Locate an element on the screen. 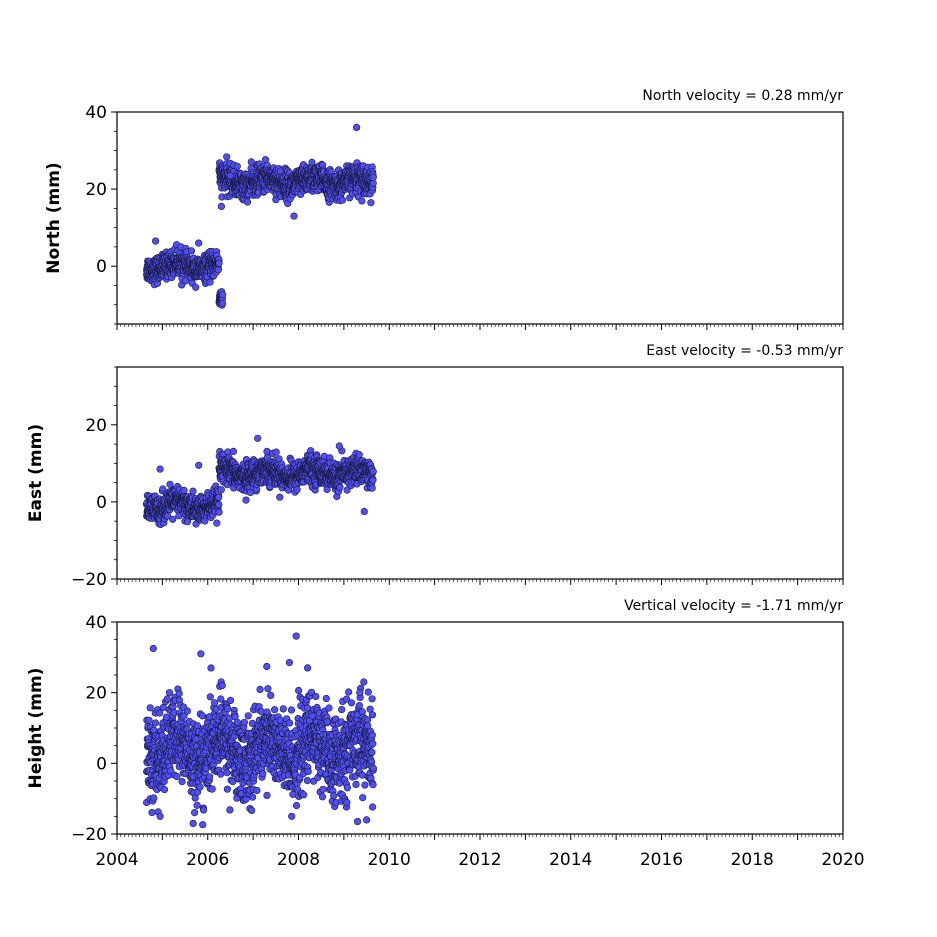 Image resolution: width=937 pixels, height=937 pixels. east-y-tick-label: 0 is located at coordinates (101, 503).